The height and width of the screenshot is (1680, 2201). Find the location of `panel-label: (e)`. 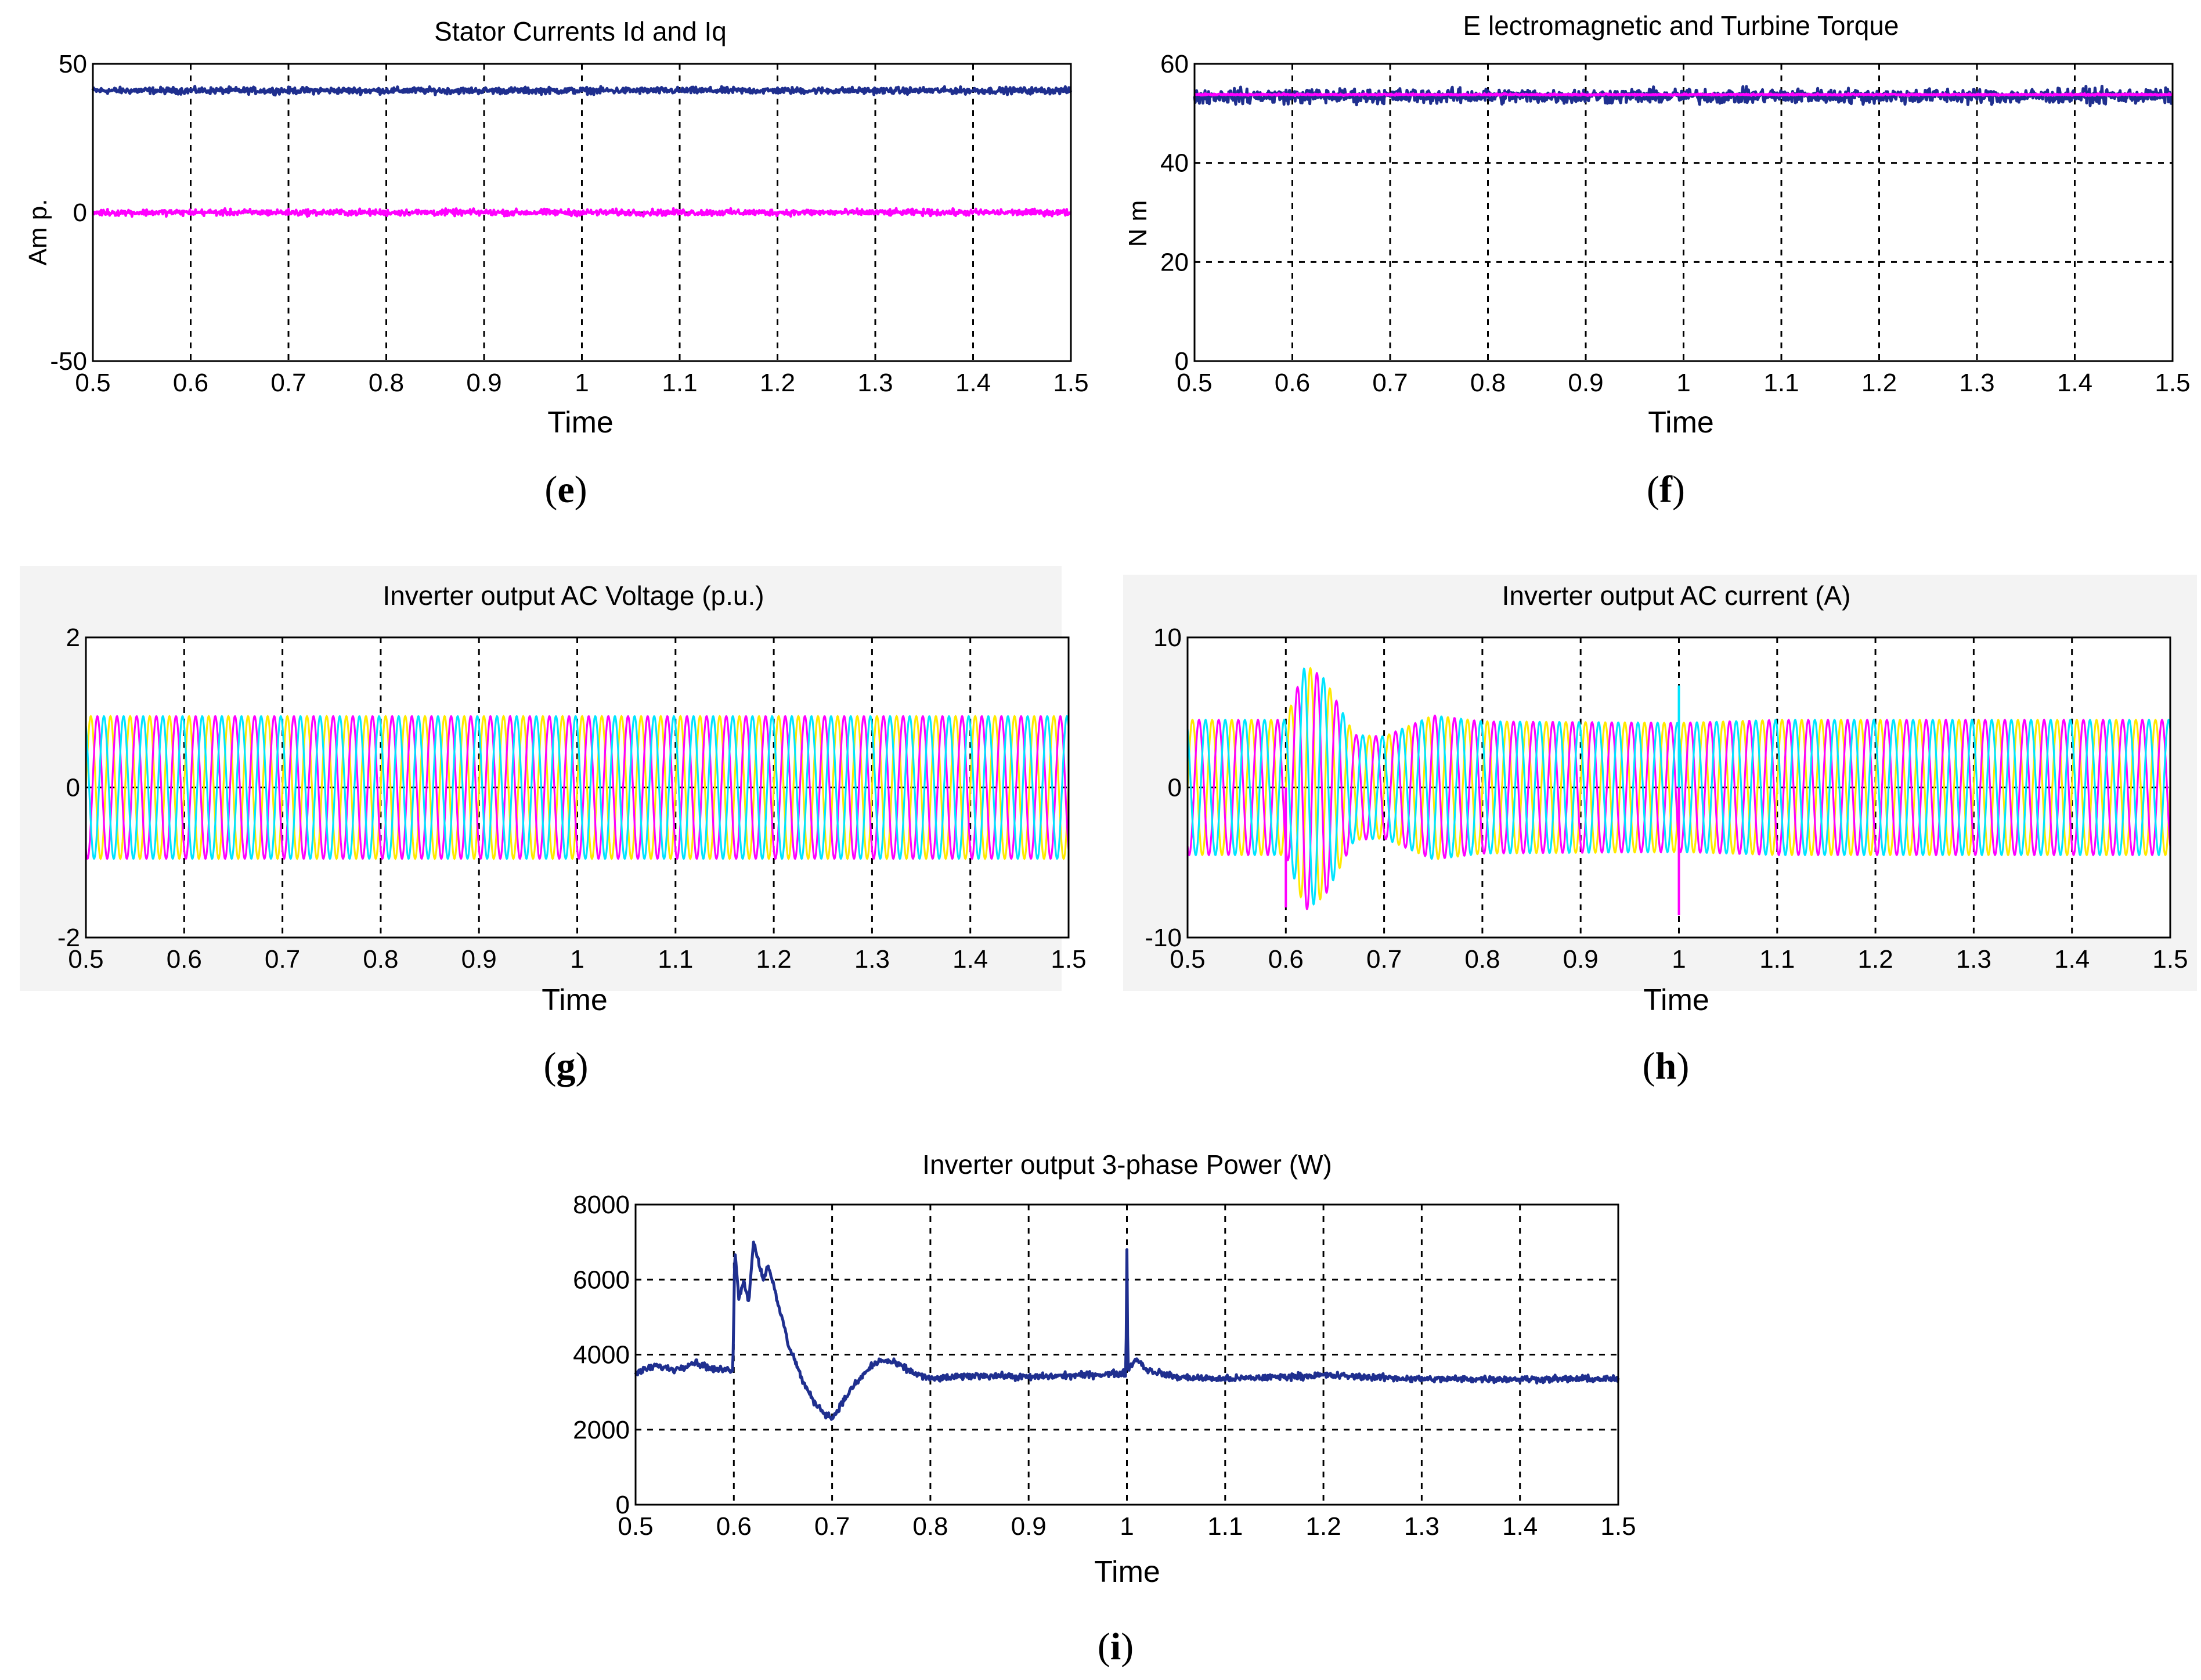

panel-label: (e) is located at coordinates (565, 489).